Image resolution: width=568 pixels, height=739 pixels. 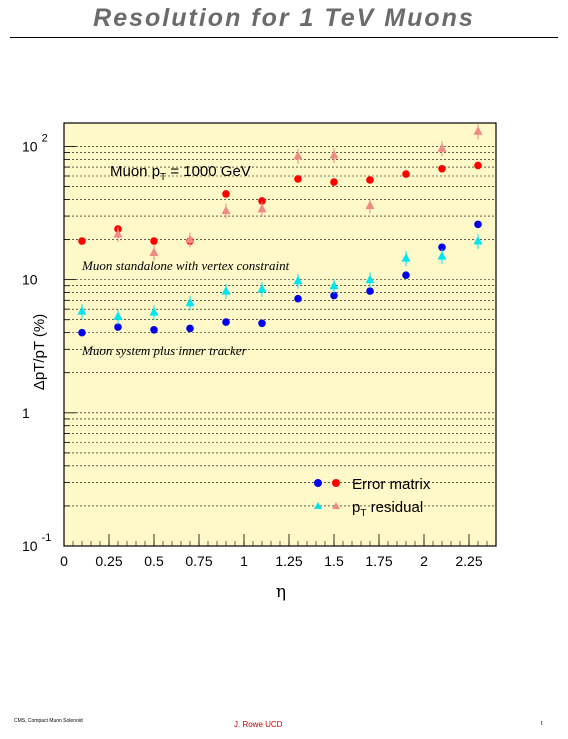 I want to click on x-tick-labels: 0 0.25 0.5 0.75 1 1.25 1.5 1.75 2 2.25, so click(x=271, y=561).